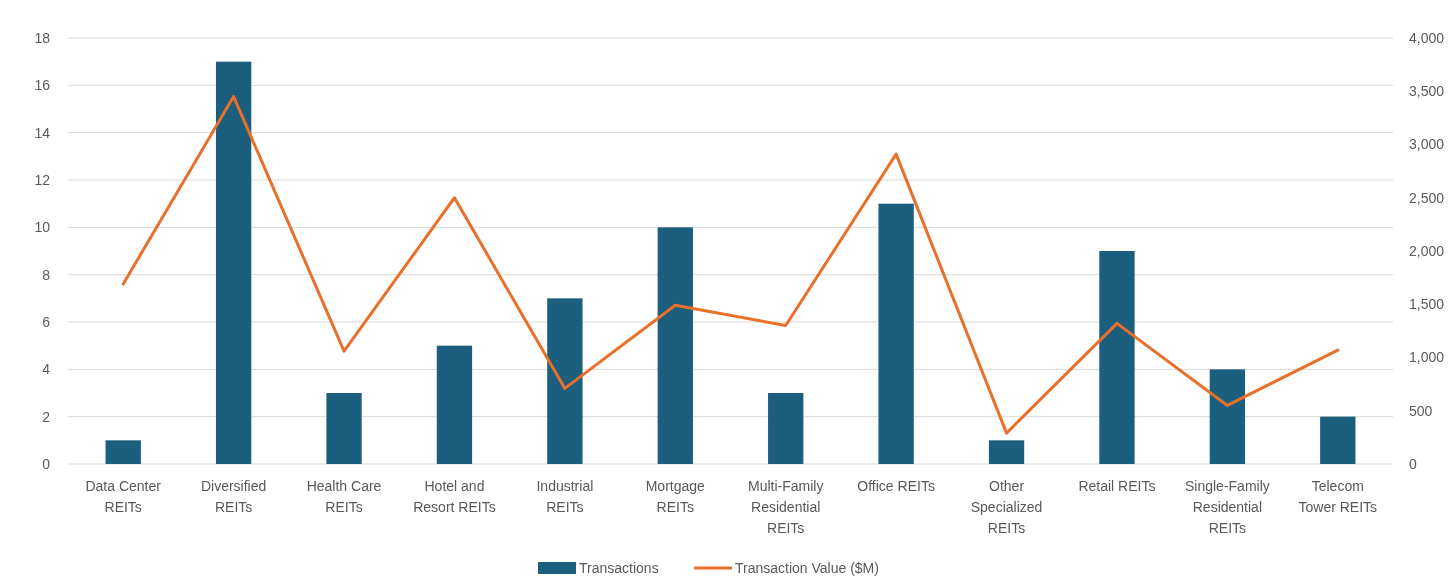 This screenshot has width=1449, height=585. I want to click on x-tick-label: Telecom Tower REITs, so click(1338, 496).